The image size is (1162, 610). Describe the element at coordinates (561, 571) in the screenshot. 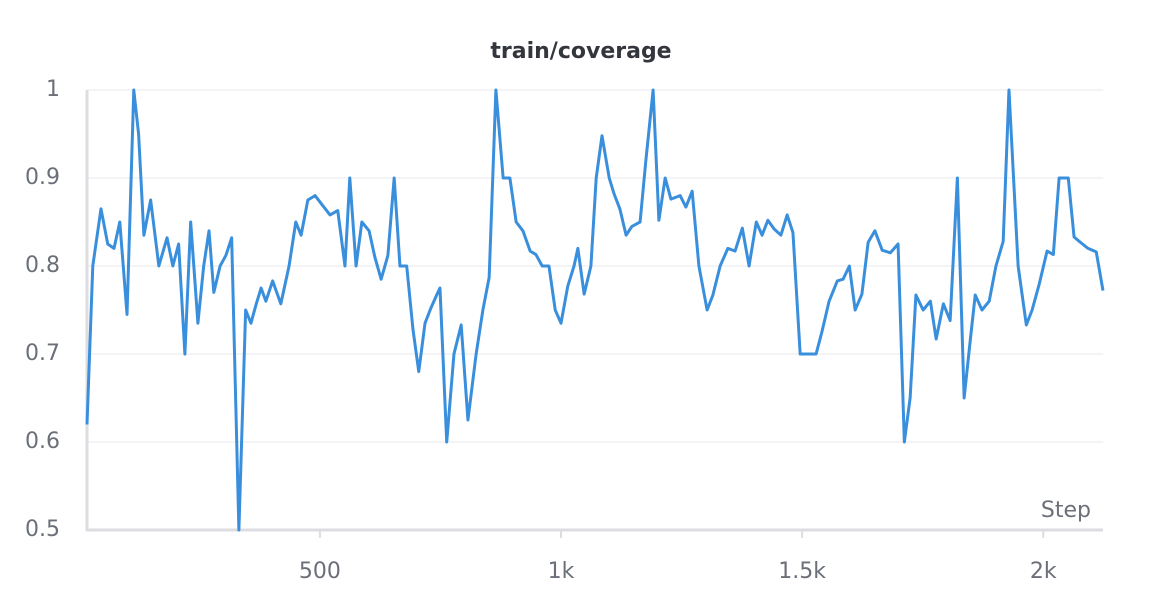

I see `x-tick-label: 1k` at that location.